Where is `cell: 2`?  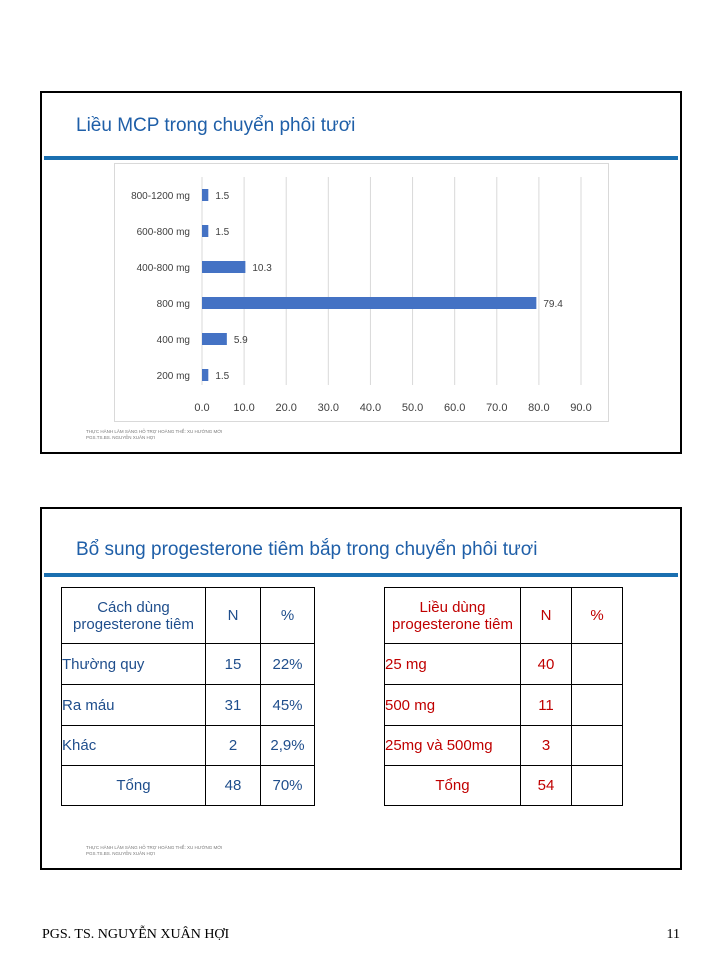
cell: 2 is located at coordinates (233, 745).